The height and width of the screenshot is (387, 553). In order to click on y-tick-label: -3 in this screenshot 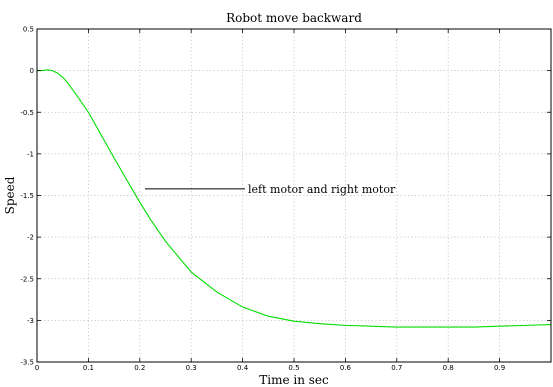, I will do `click(30, 321)`.